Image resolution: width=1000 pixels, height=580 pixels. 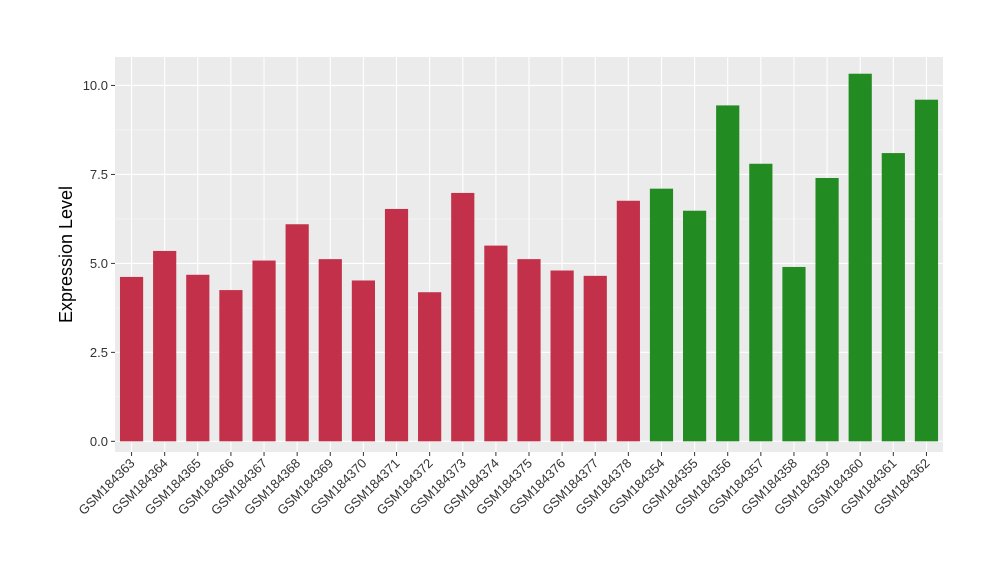 What do you see at coordinates (827, 309) in the screenshot?
I see `bar-gsm184359` at bounding box center [827, 309].